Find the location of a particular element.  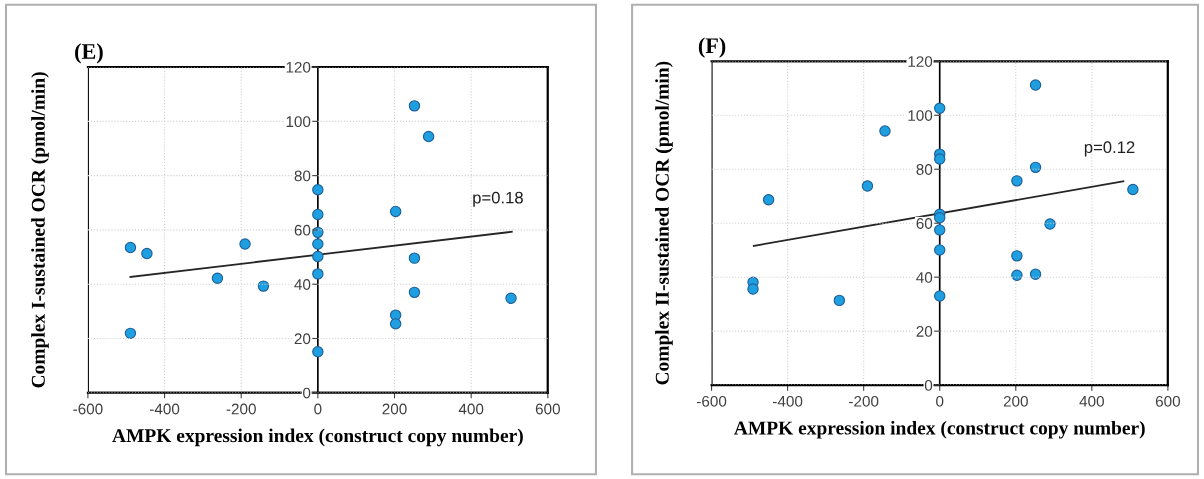

annotation: p=0.18 is located at coordinates (498, 199).